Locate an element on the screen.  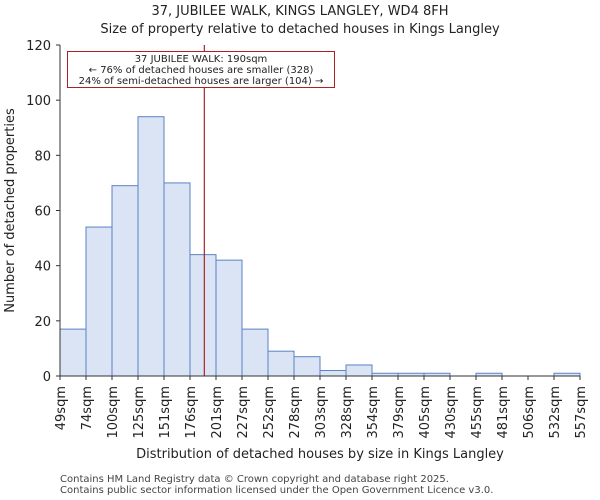
bar-49sqm is located at coordinates (73, 352).